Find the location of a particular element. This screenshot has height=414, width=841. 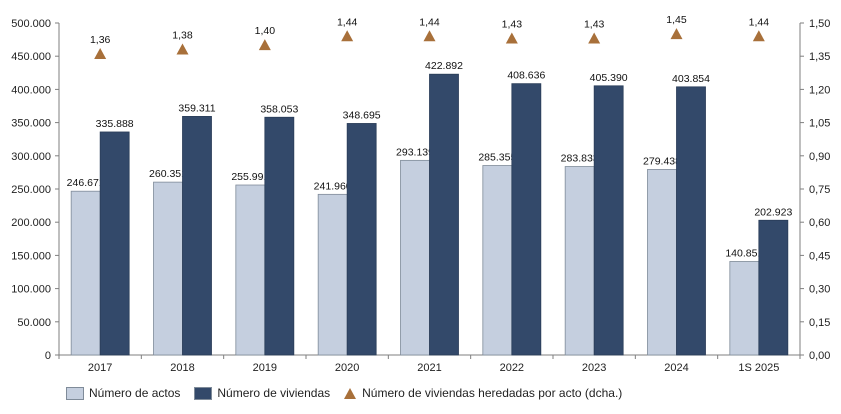

x-tick-label: 2022 is located at coordinates (512, 368).